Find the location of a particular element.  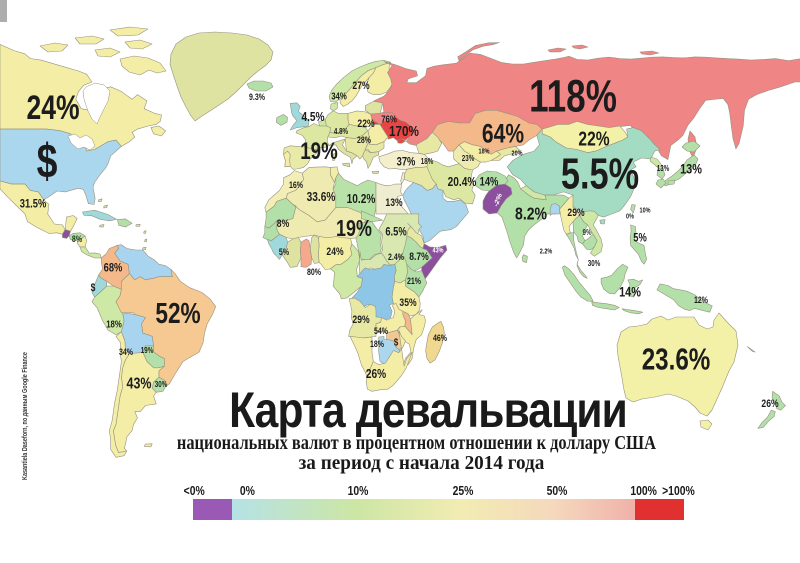

svg-text: 12% is located at coordinates (701, 300).